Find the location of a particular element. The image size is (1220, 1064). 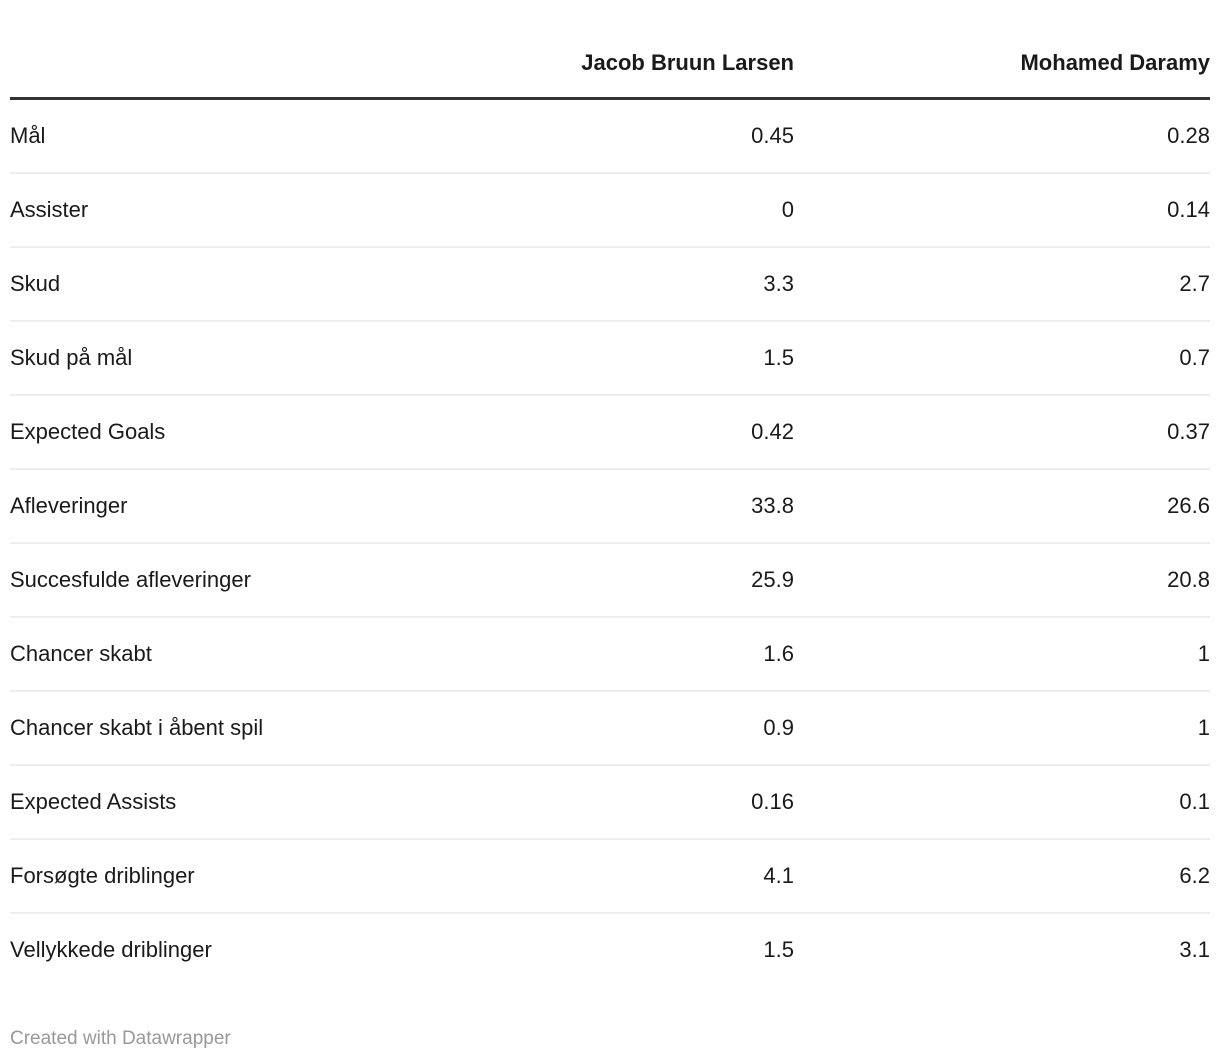

stat-label: Assister is located at coordinates (252, 210).